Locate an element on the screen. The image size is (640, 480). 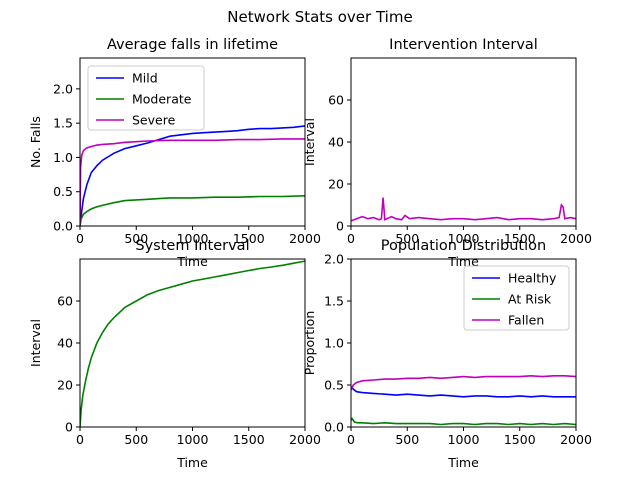
legend-entry: Healthy is located at coordinates (532, 278).